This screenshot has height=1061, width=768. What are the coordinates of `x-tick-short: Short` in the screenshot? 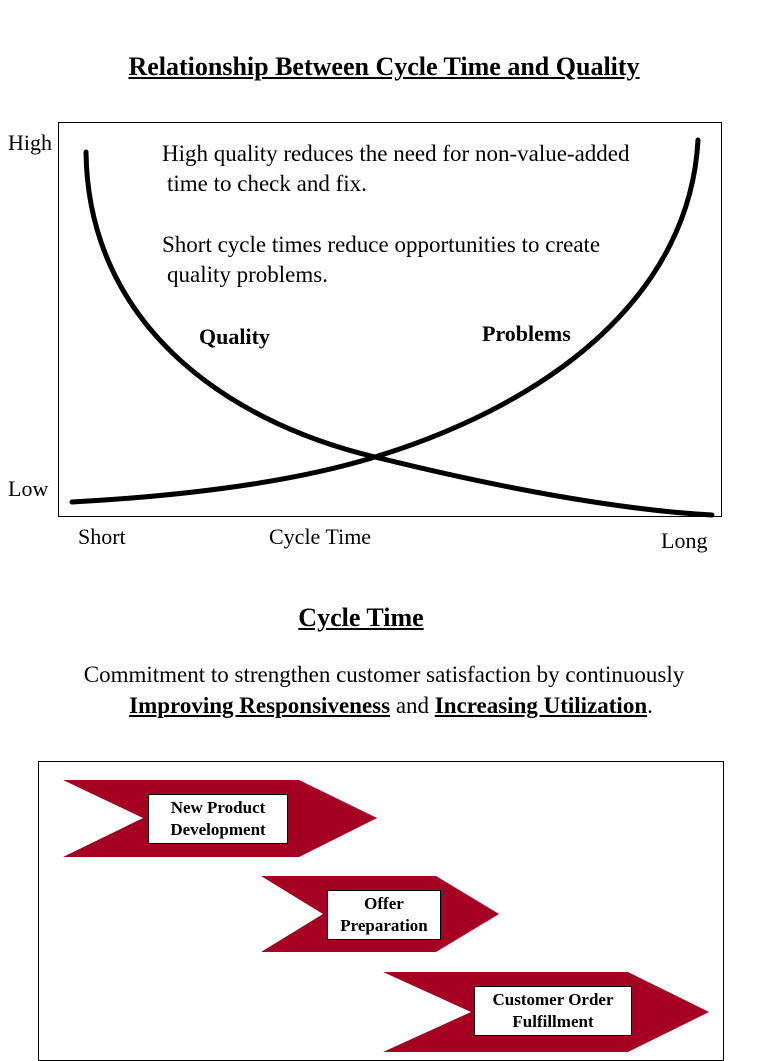 It's located at (102, 536).